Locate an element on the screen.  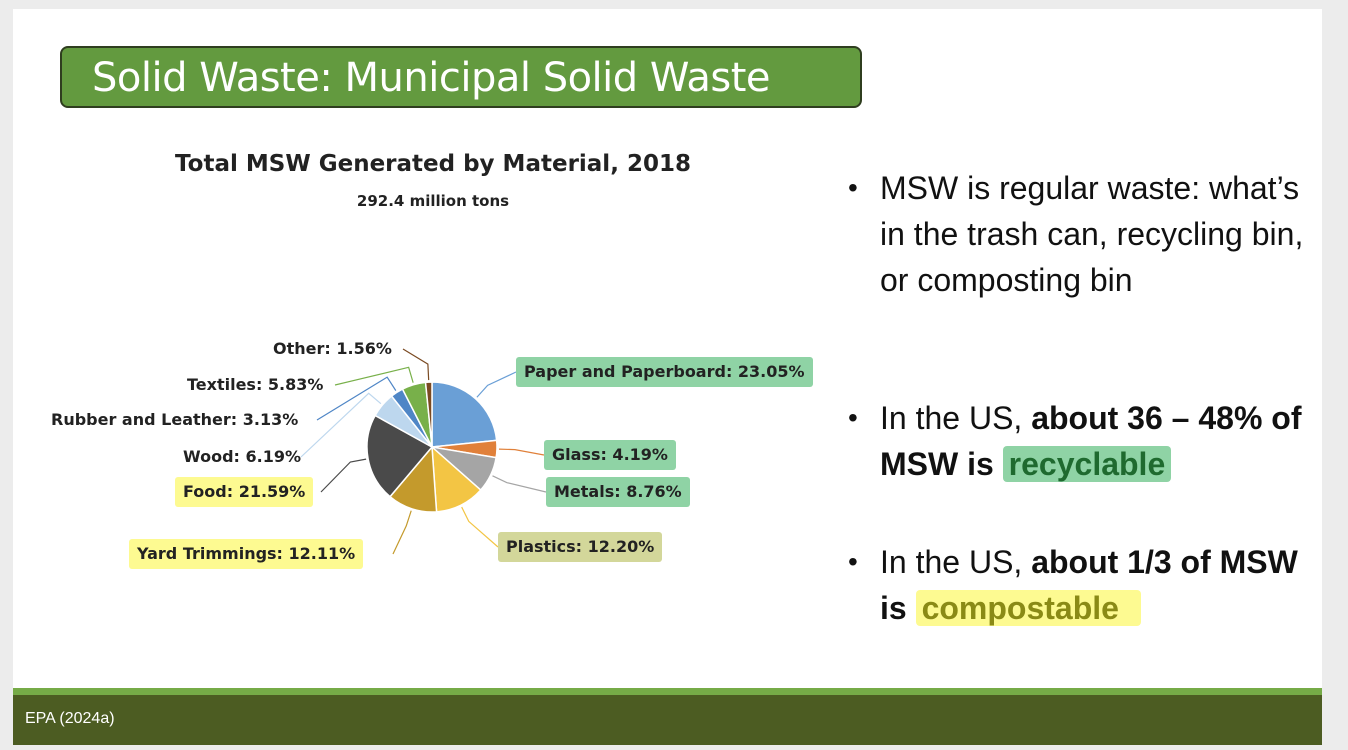
pie-slice-paper-and-paperboard is located at coordinates (464, 414).